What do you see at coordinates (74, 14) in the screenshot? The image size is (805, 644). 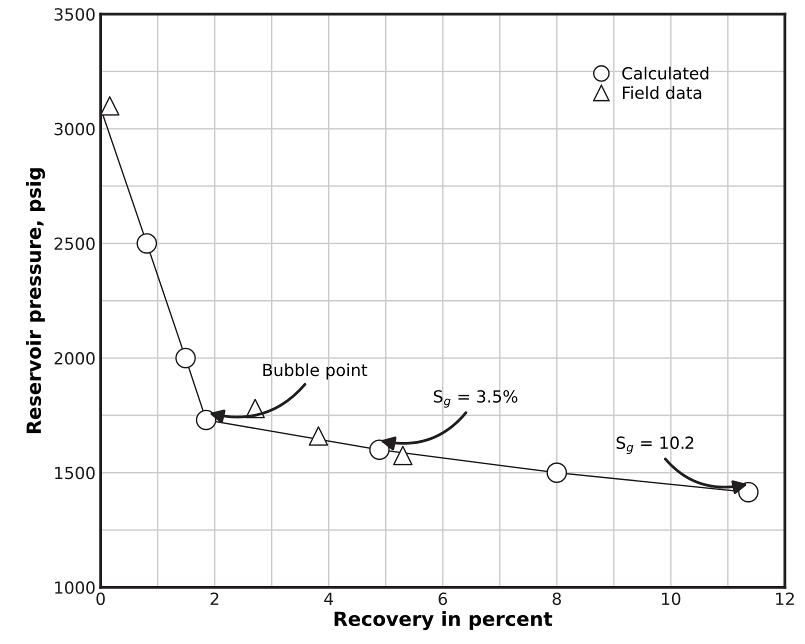 I see `y-tick-label: 3500` at bounding box center [74, 14].